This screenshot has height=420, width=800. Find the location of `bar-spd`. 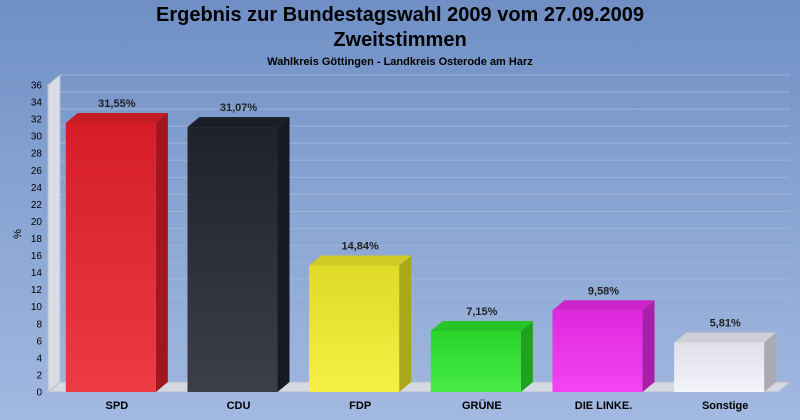

bar-spd is located at coordinates (110, 257).